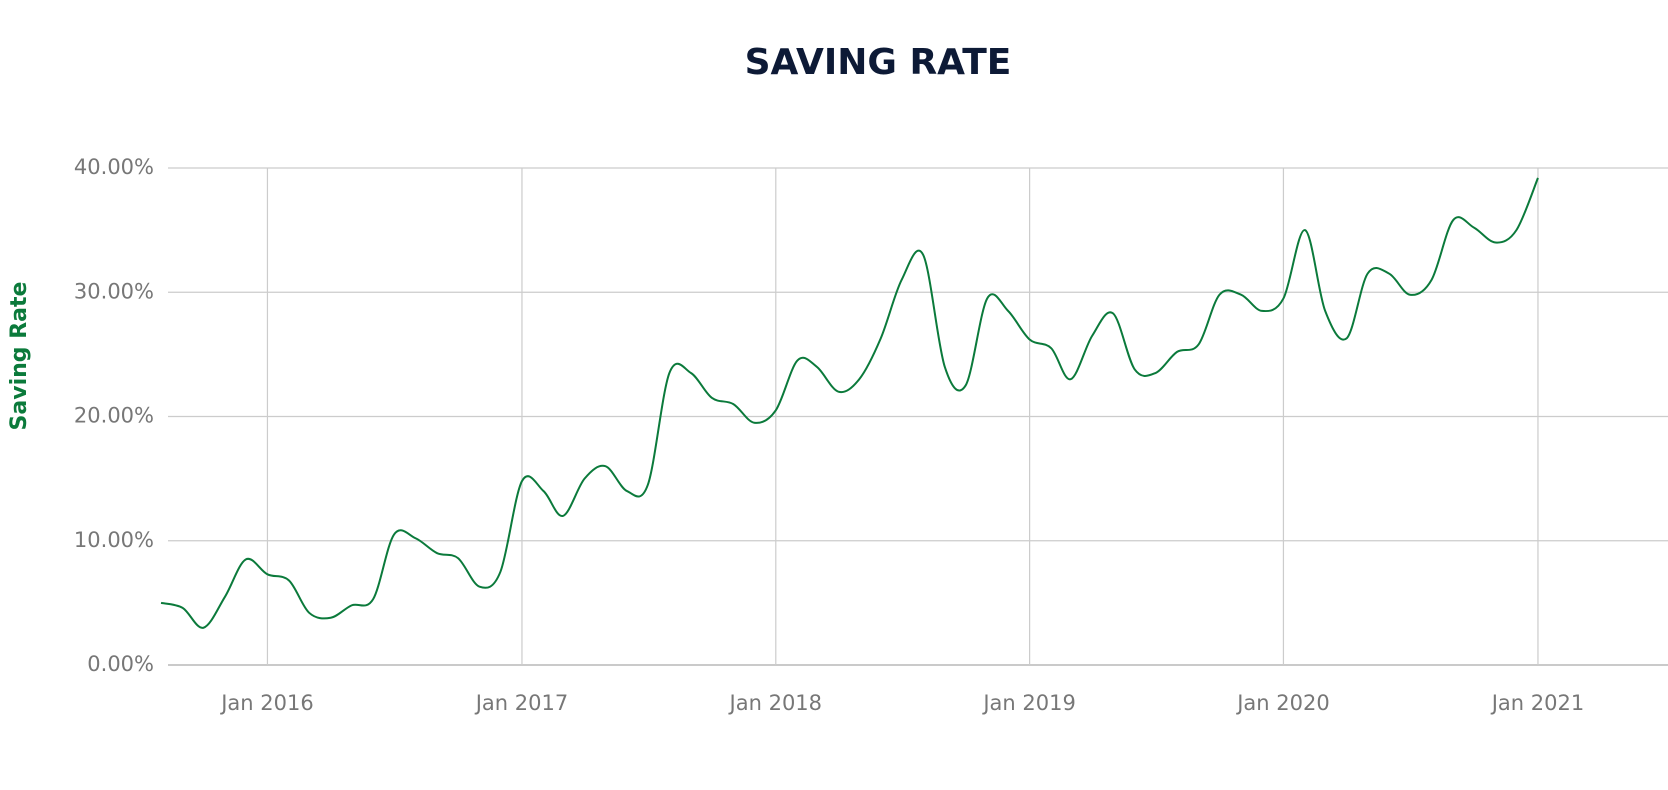 This screenshot has height=790, width=1668. What do you see at coordinates (114, 291) in the screenshot?
I see `y-tick-label: 30.00%` at bounding box center [114, 291].